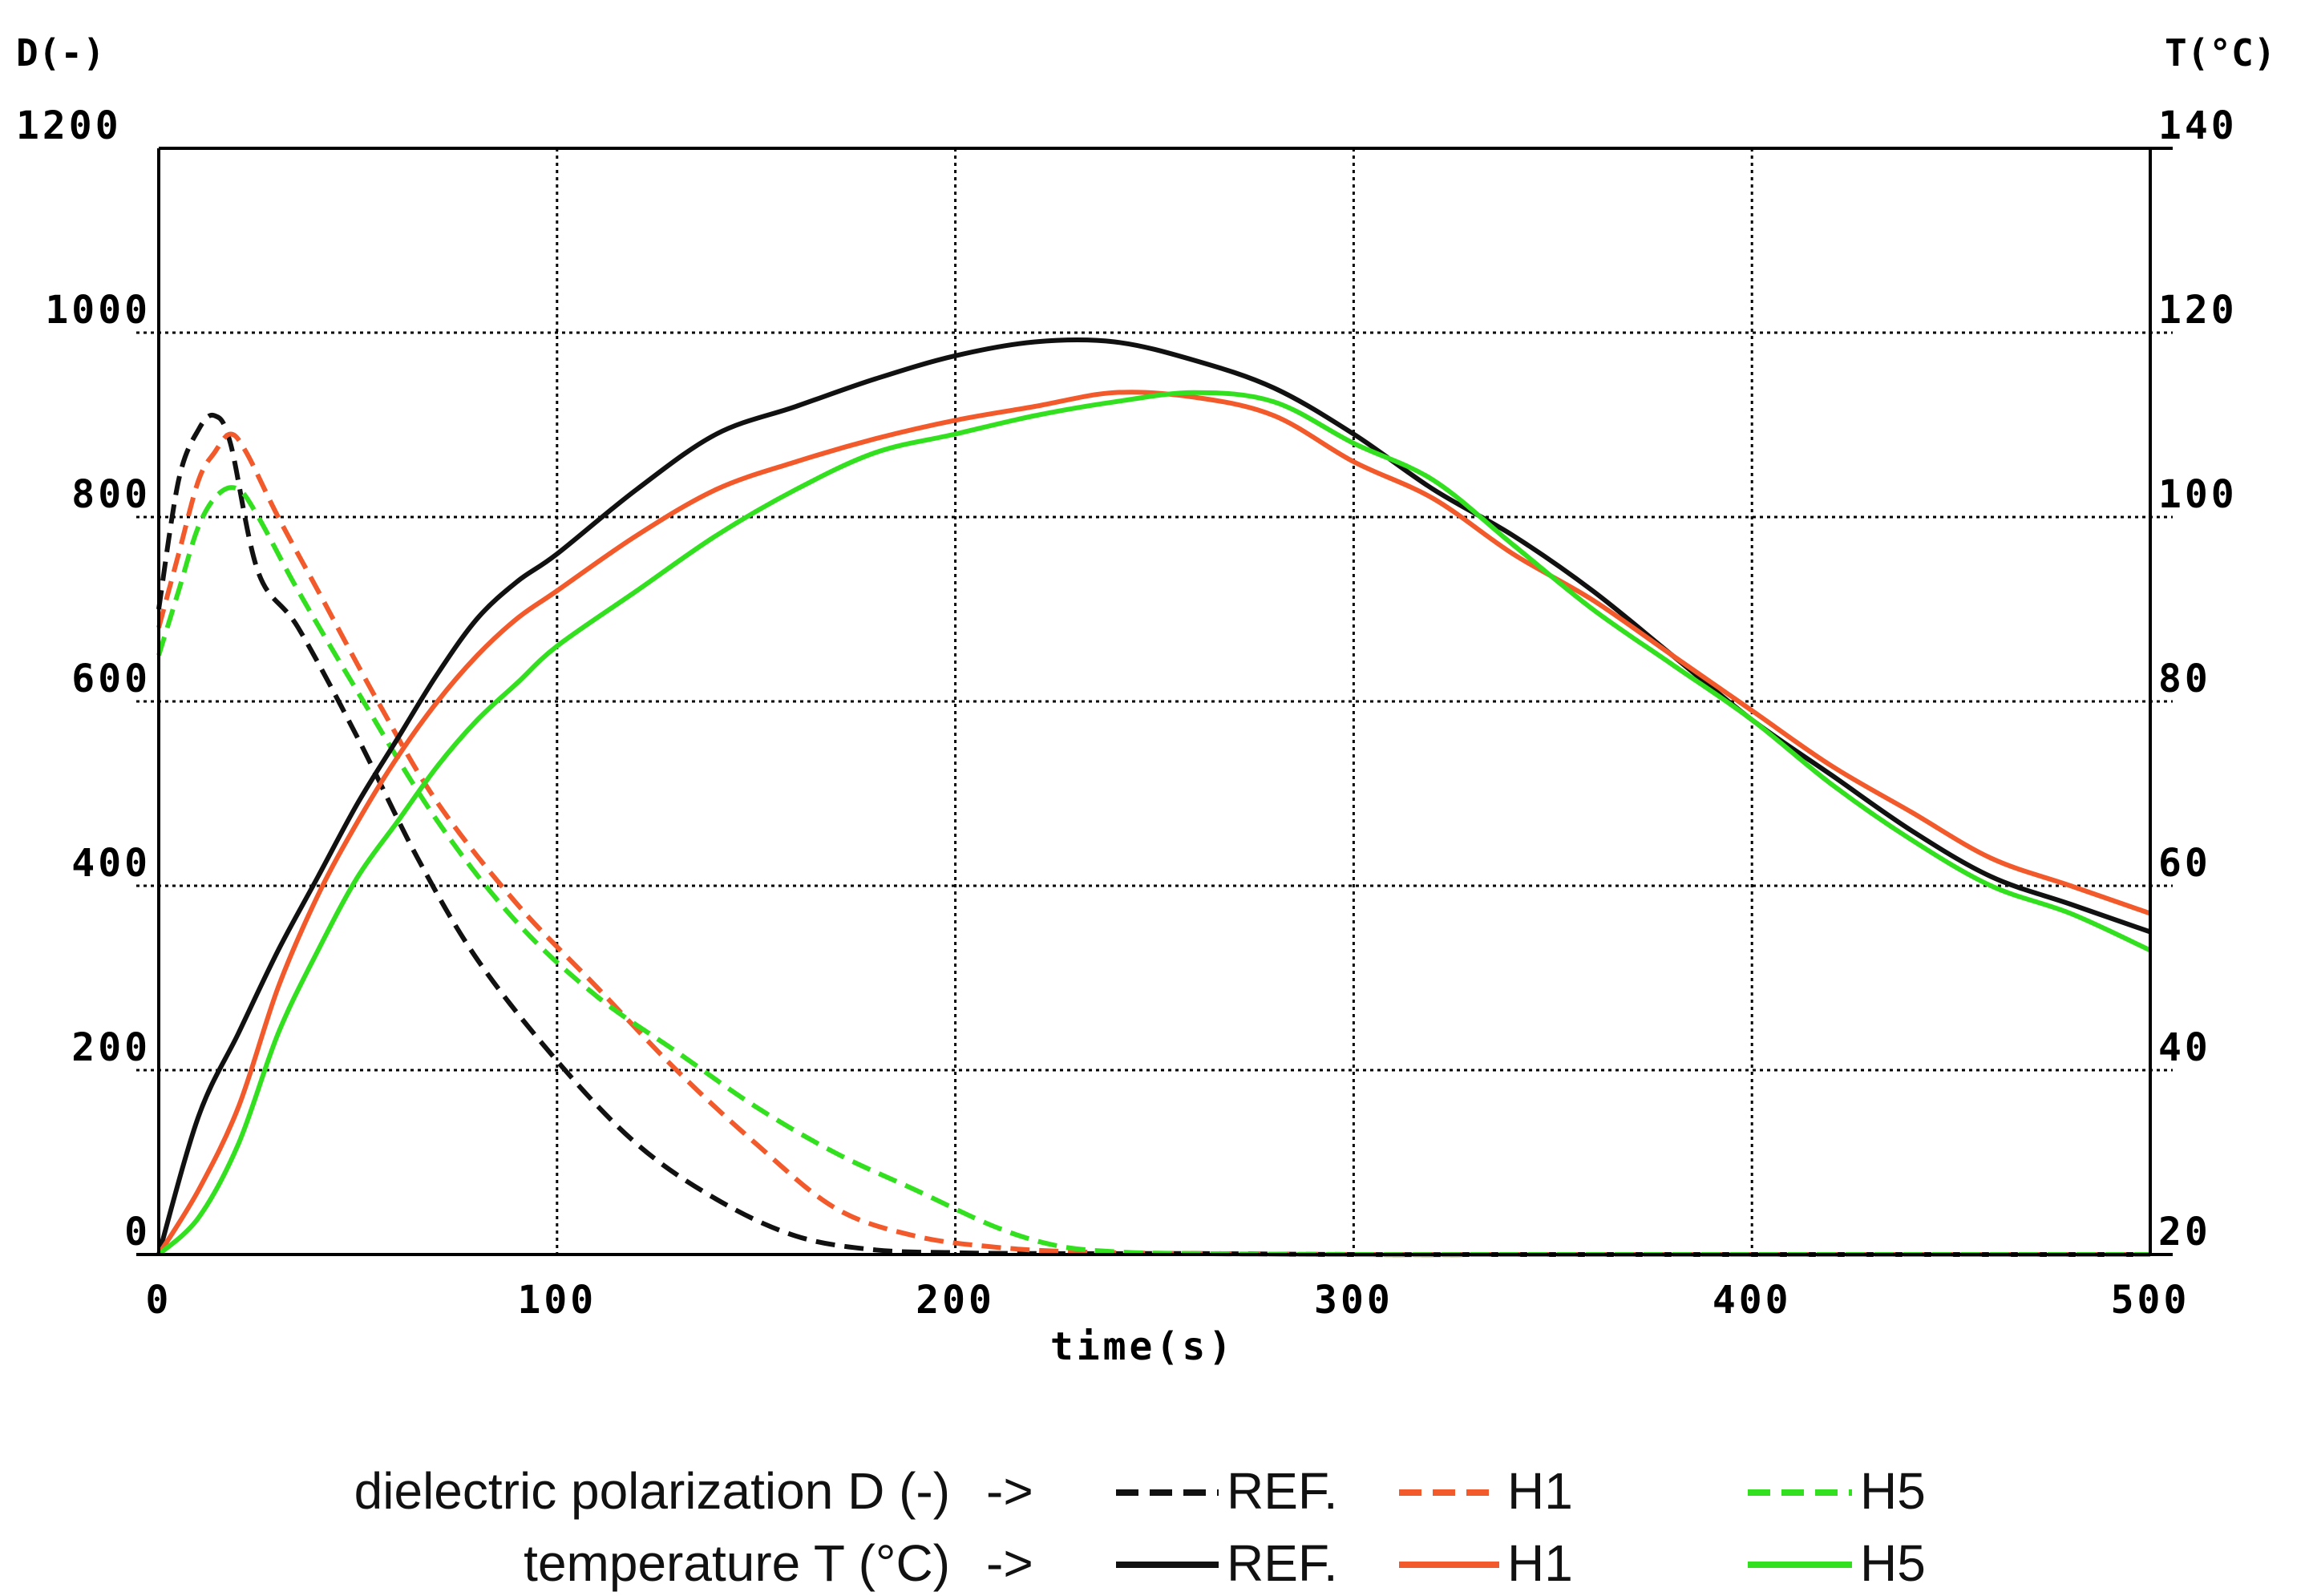 The height and width of the screenshot is (1596, 2309). What do you see at coordinates (60, 53) in the screenshot?
I see `y-left-axis-label: D(-)` at bounding box center [60, 53].